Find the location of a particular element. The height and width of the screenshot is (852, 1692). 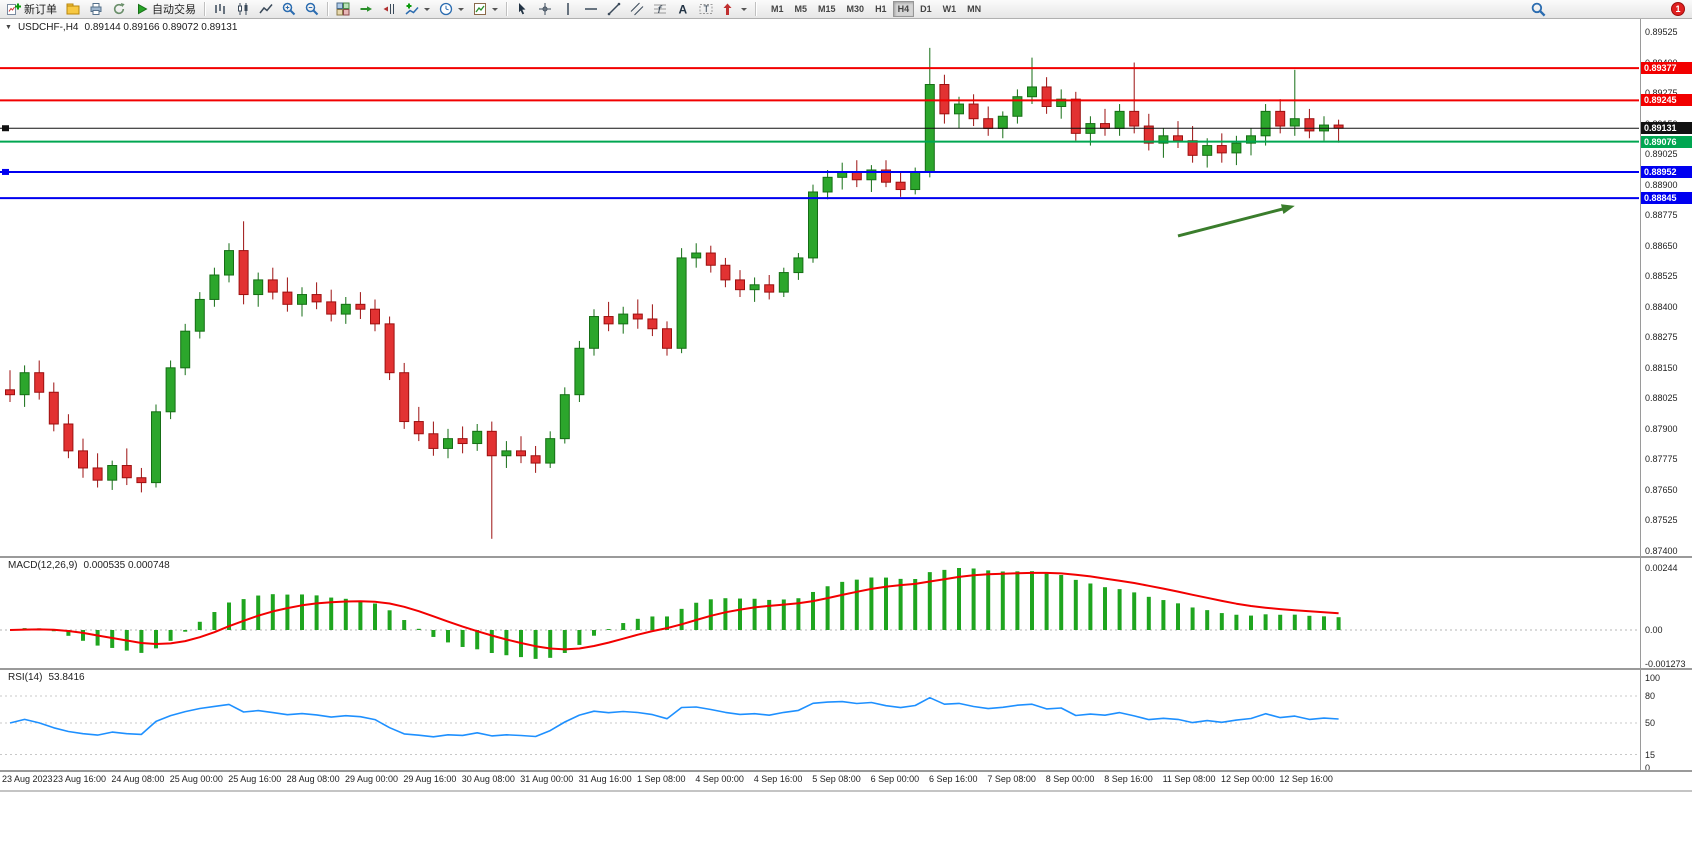

text-label-icon: T is located at coordinates (706, 9).